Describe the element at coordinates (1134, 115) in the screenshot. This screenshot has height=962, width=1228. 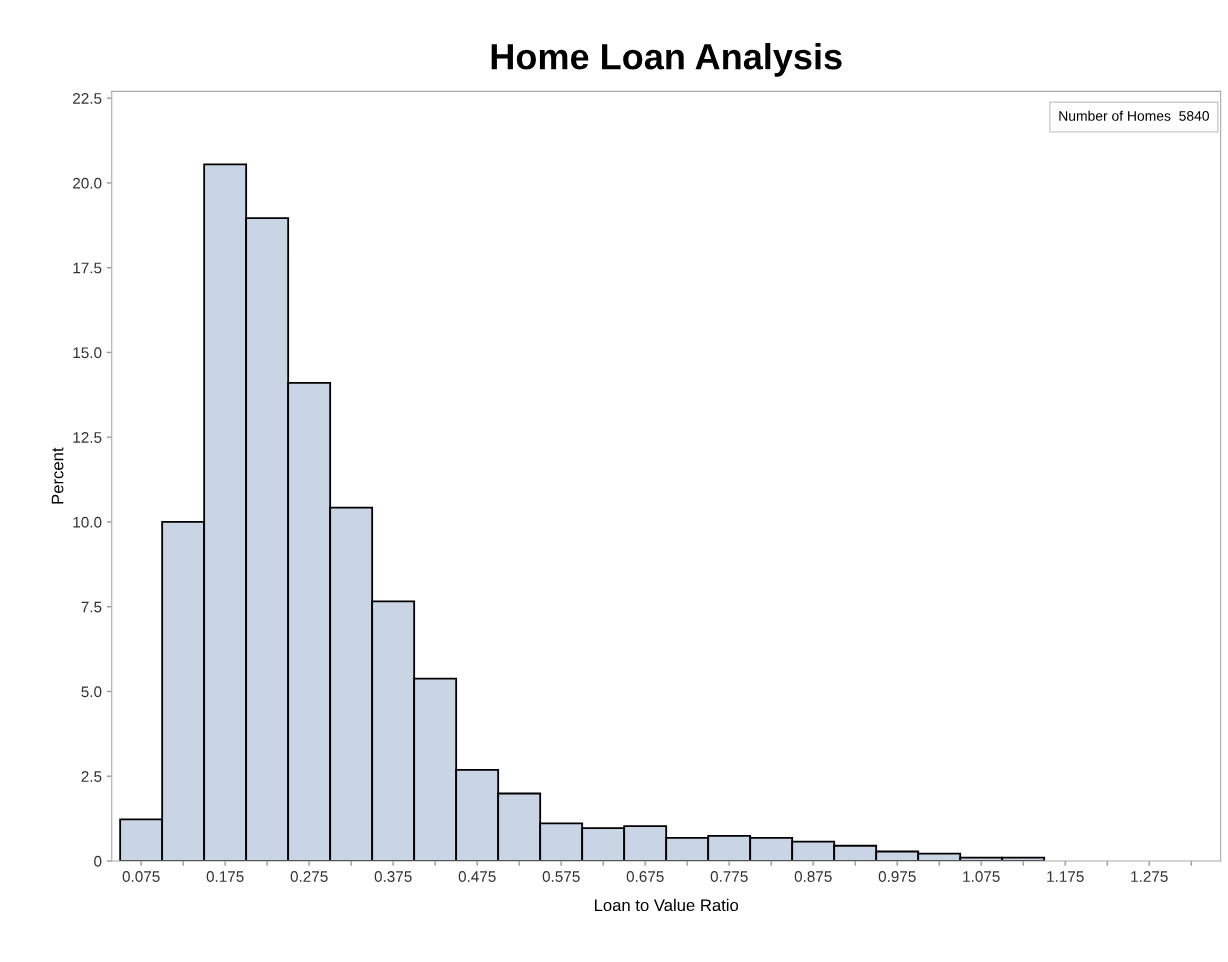
I see `annotation: Number of Homes 5840` at that location.